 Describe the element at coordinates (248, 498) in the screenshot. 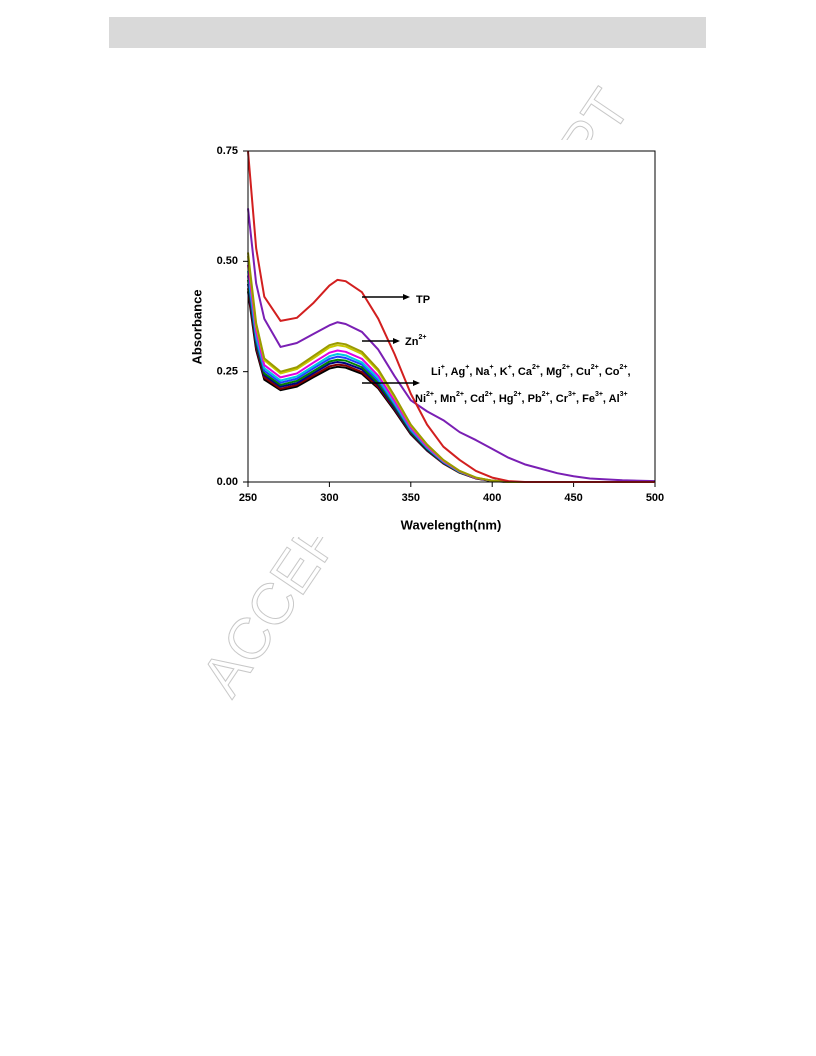

I see `x-tick-label: 250` at that location.